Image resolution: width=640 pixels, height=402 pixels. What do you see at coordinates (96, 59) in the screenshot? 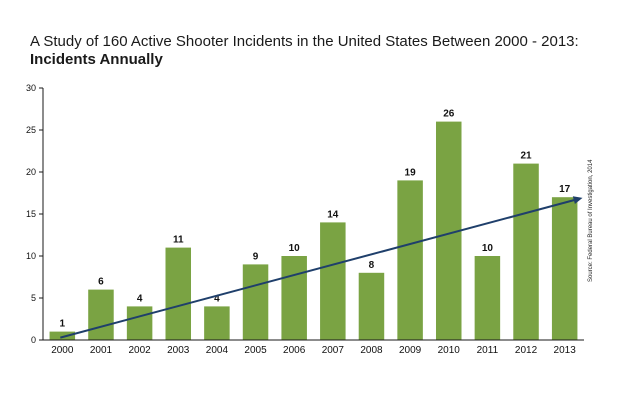
I see `chart-subtitle: Incidents Annually` at bounding box center [96, 59].